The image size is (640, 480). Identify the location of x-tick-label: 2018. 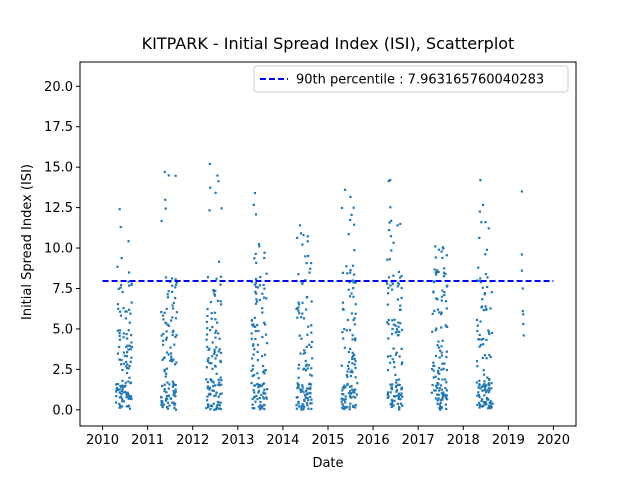
(463, 440).